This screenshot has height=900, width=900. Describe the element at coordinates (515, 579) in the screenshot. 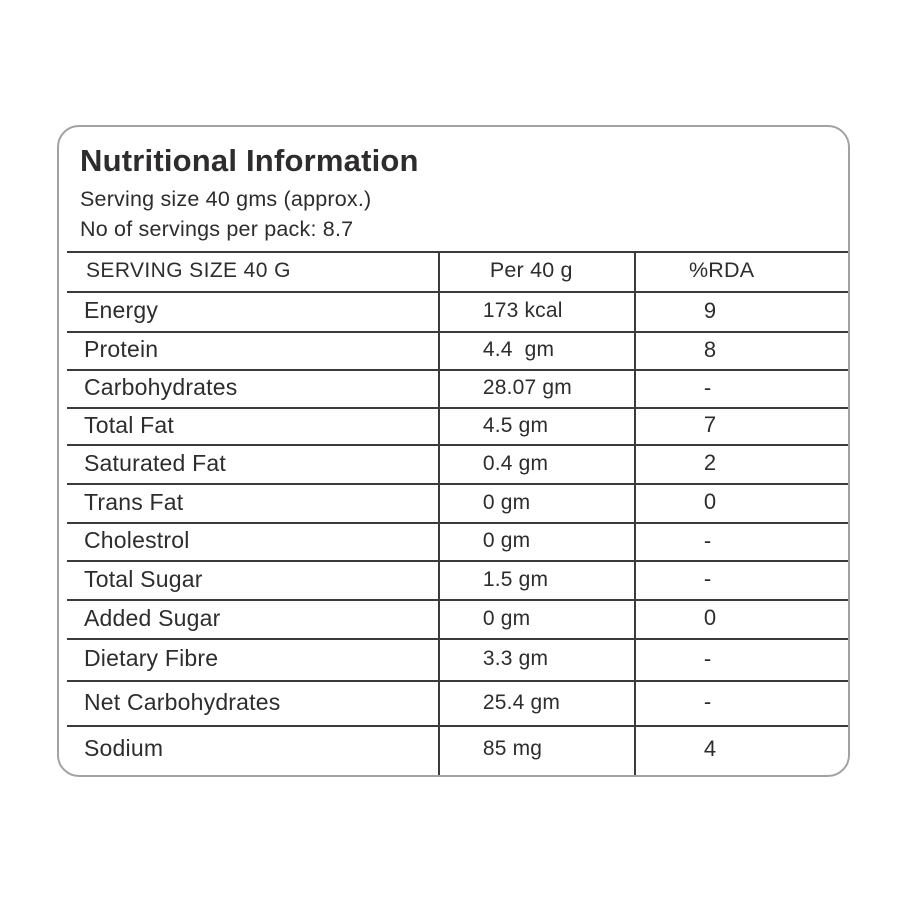

I see `nutrient-amount: 1.5 gm` at that location.